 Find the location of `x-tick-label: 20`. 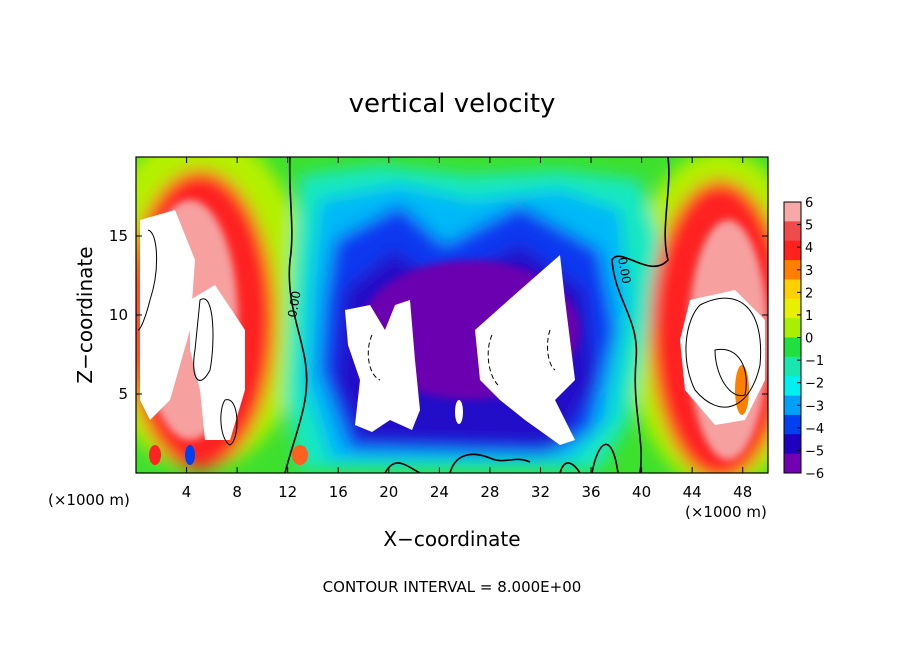

x-tick-label: 20 is located at coordinates (388, 492).